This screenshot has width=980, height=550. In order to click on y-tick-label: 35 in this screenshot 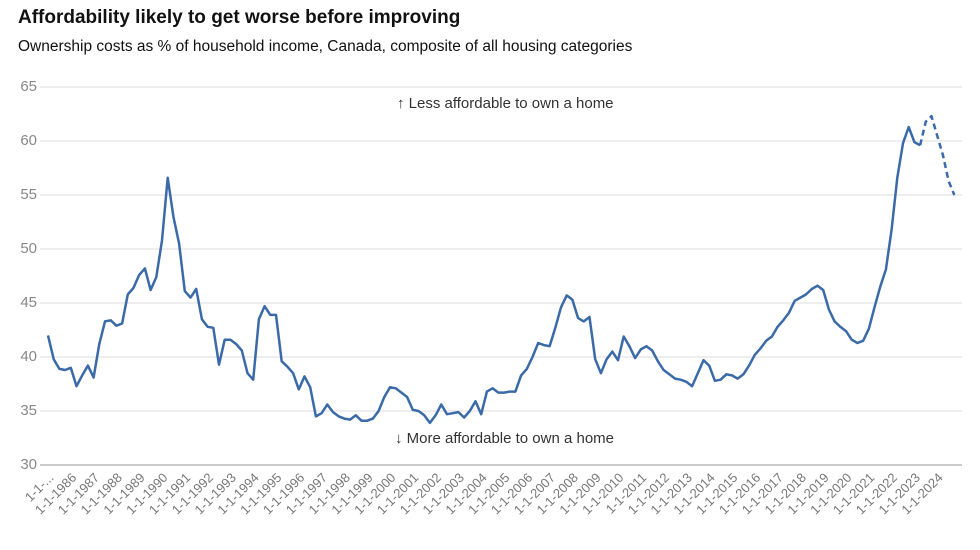, I will do `click(28, 410)`.